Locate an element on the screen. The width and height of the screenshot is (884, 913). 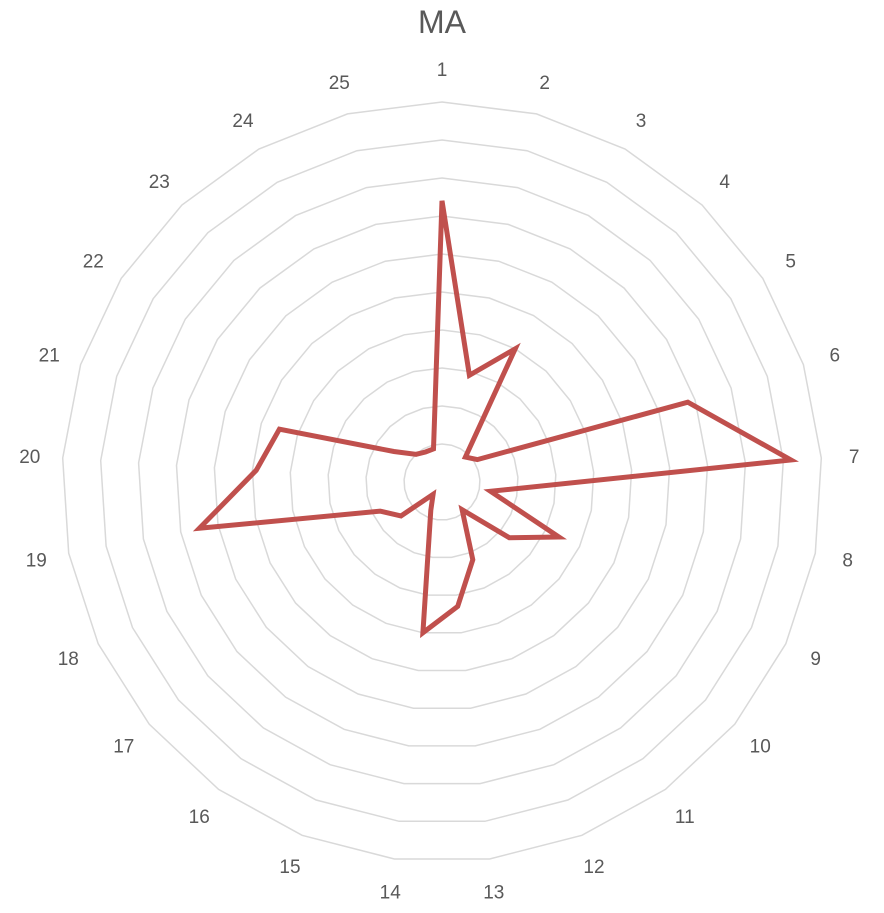
category-label-1: 1 is located at coordinates (442, 70).